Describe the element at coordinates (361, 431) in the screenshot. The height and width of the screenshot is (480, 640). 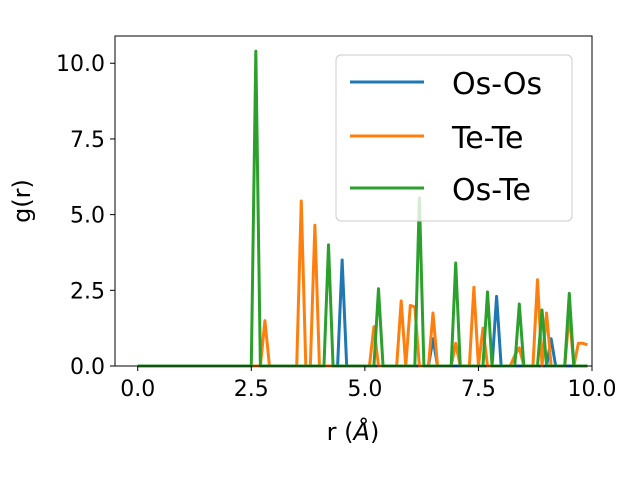
I see `x-axis-label-unit: Å` at that location.